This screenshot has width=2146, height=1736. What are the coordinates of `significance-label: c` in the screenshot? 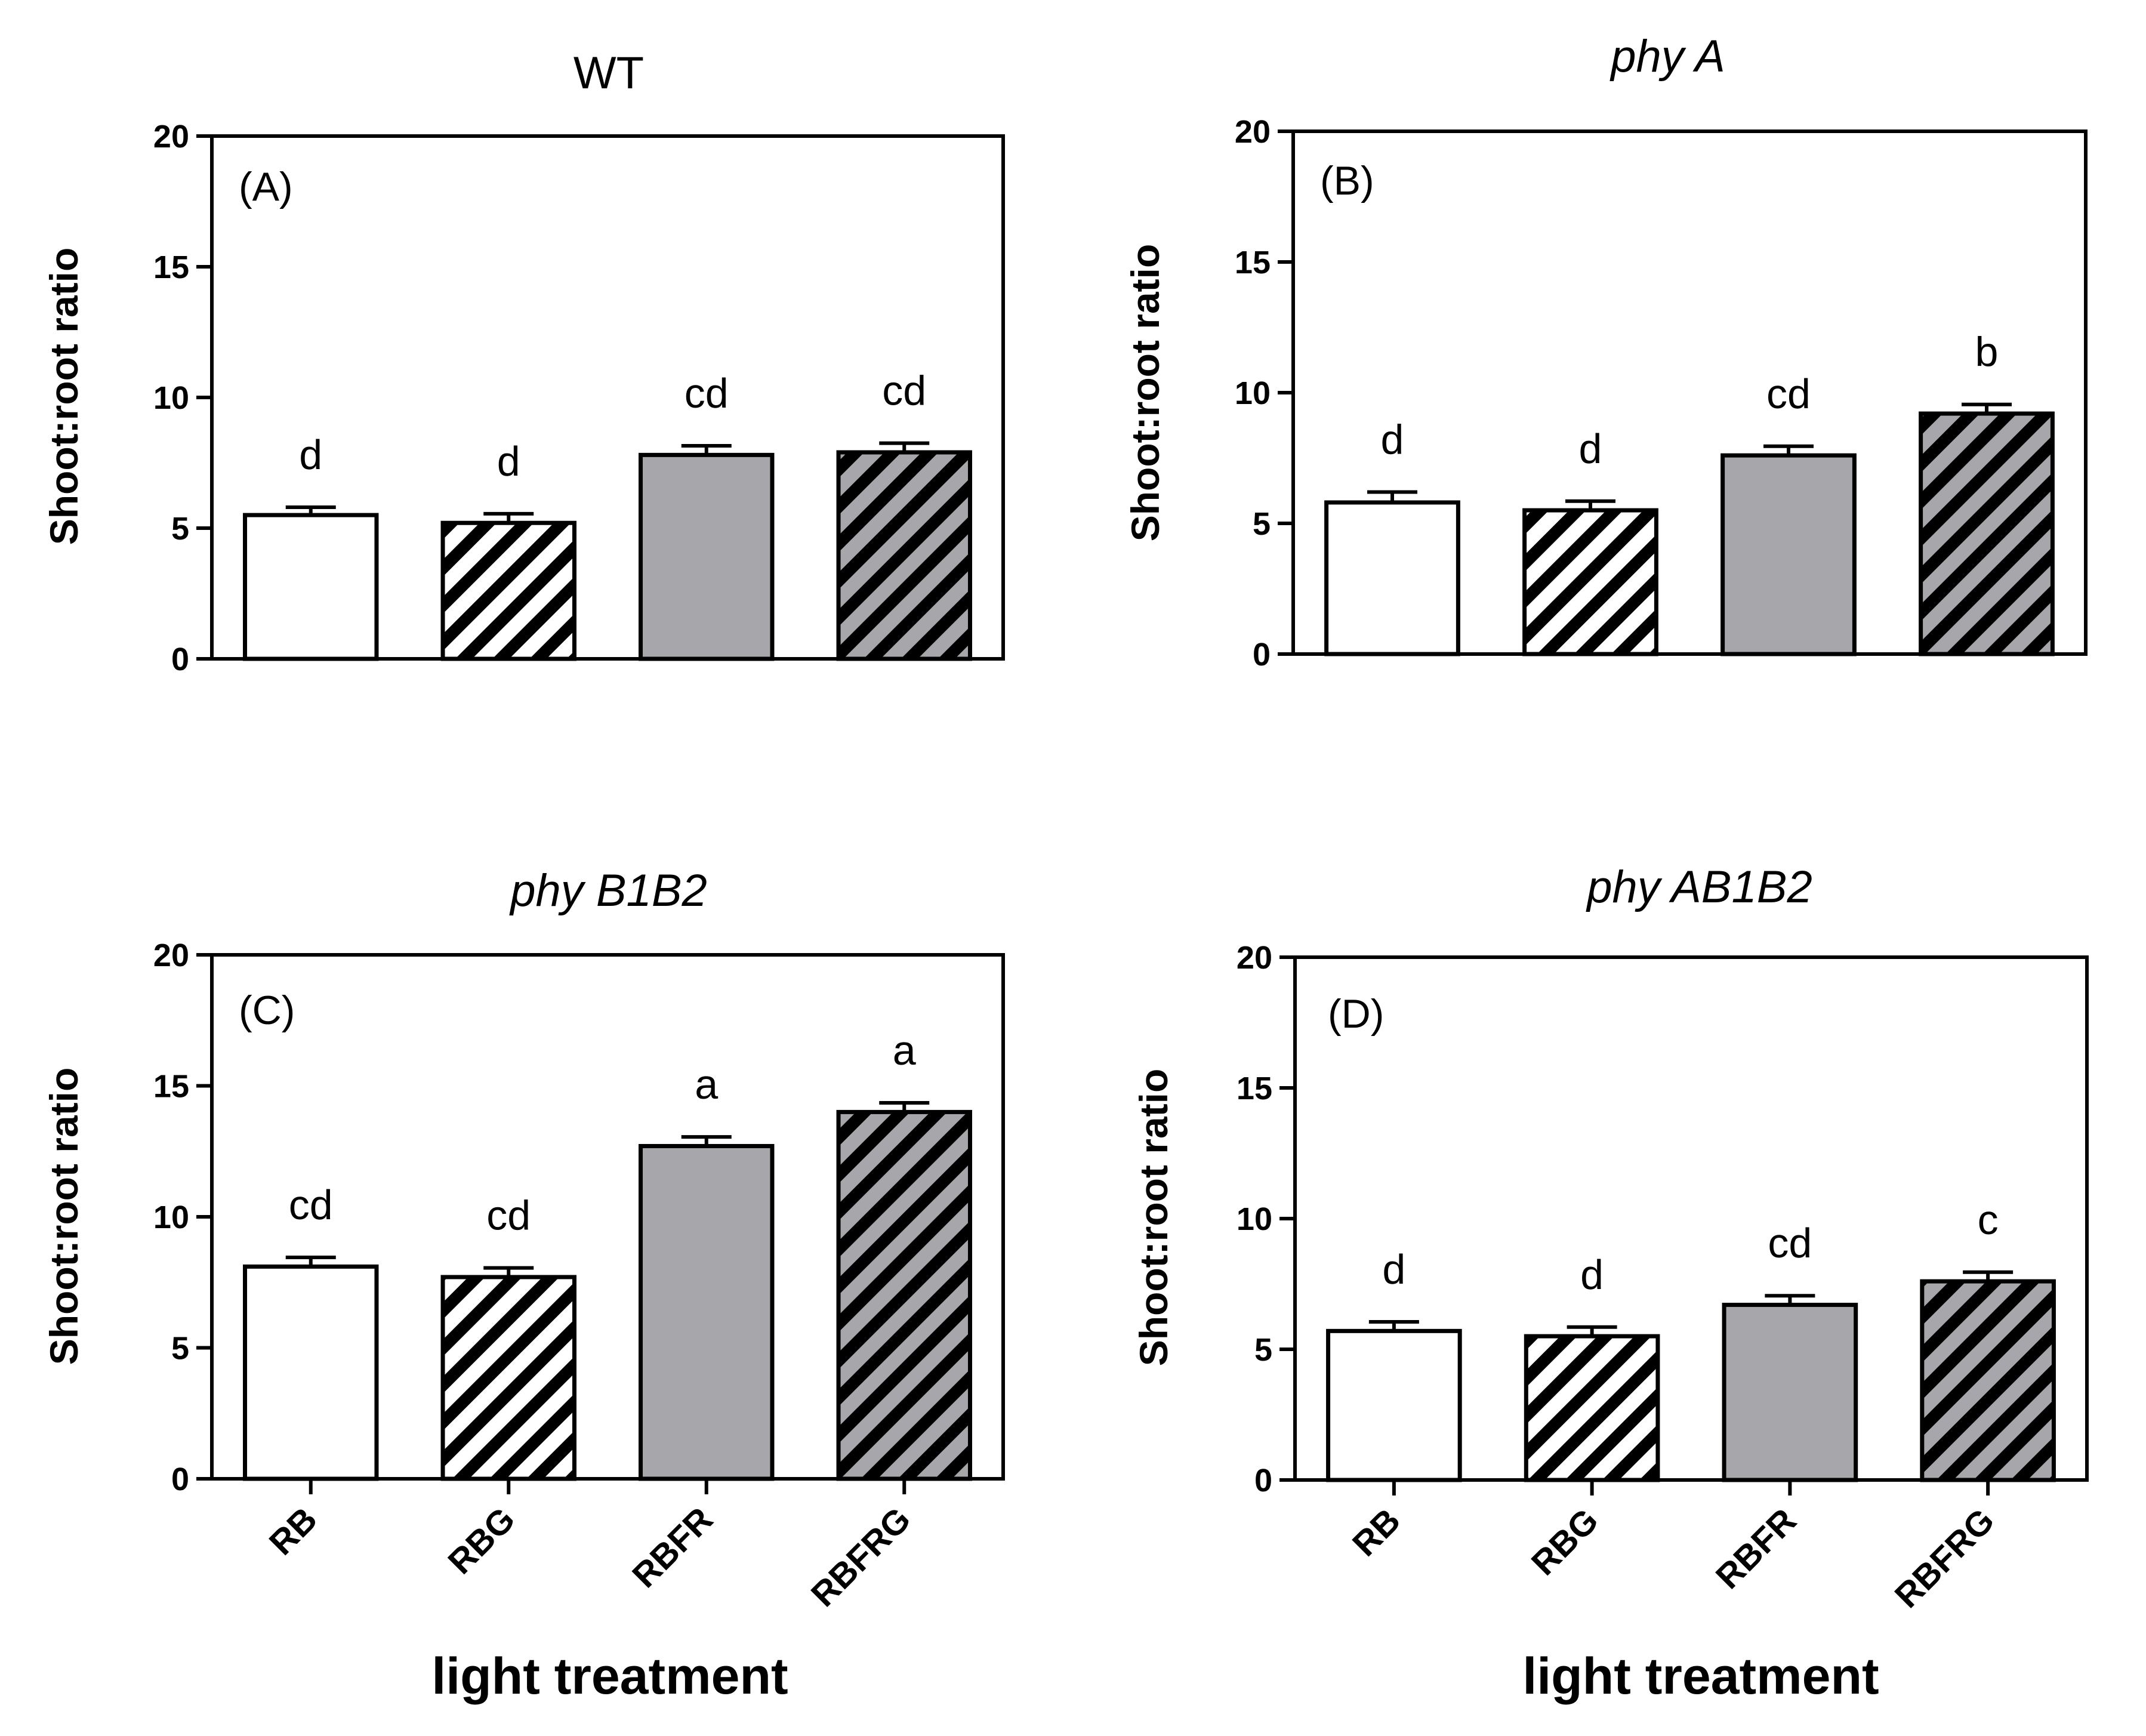 It's located at (1989, 1220).